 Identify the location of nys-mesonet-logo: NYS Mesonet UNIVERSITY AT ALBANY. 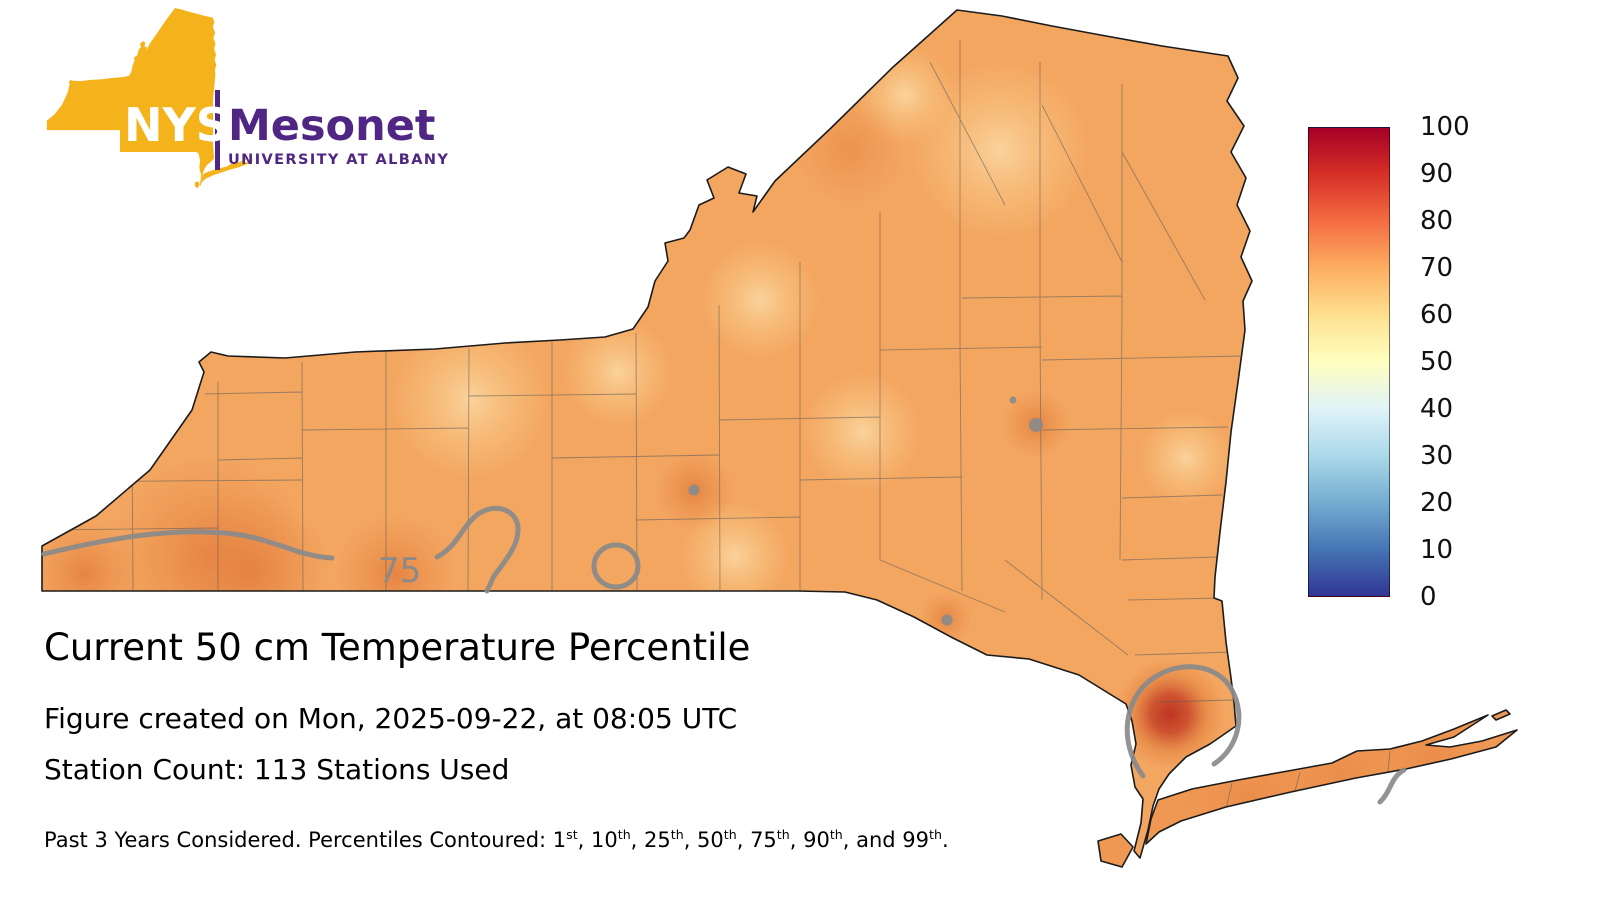
(247, 98).